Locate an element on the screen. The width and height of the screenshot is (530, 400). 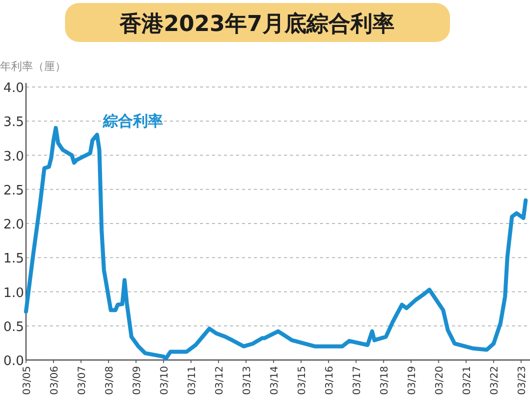
x-tick-label: 03/10 is located at coordinates (165, 380).